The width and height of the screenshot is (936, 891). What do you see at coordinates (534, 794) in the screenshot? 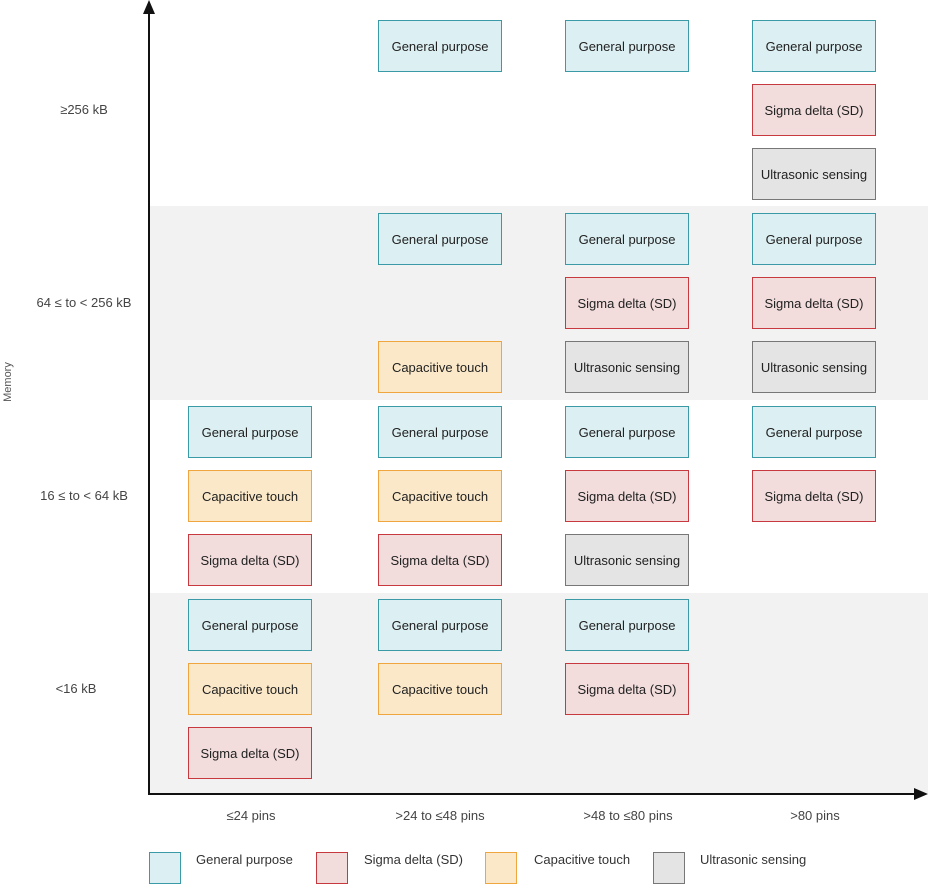
I see `x-axis` at bounding box center [534, 794].